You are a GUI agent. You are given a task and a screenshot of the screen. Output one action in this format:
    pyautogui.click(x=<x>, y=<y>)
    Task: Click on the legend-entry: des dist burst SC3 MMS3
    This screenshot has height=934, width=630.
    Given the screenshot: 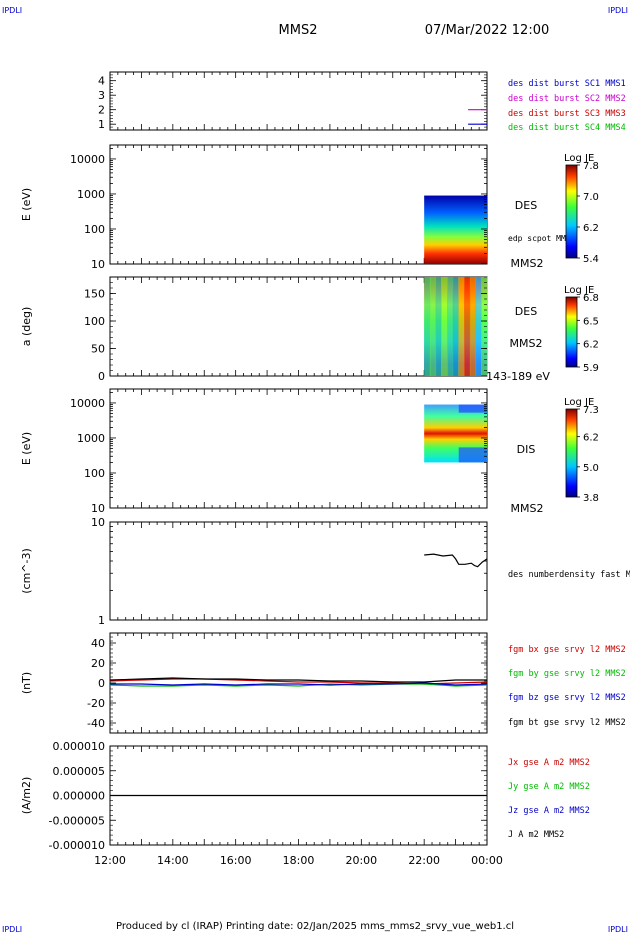 What is the action you would take?
    pyautogui.click(x=567, y=114)
    